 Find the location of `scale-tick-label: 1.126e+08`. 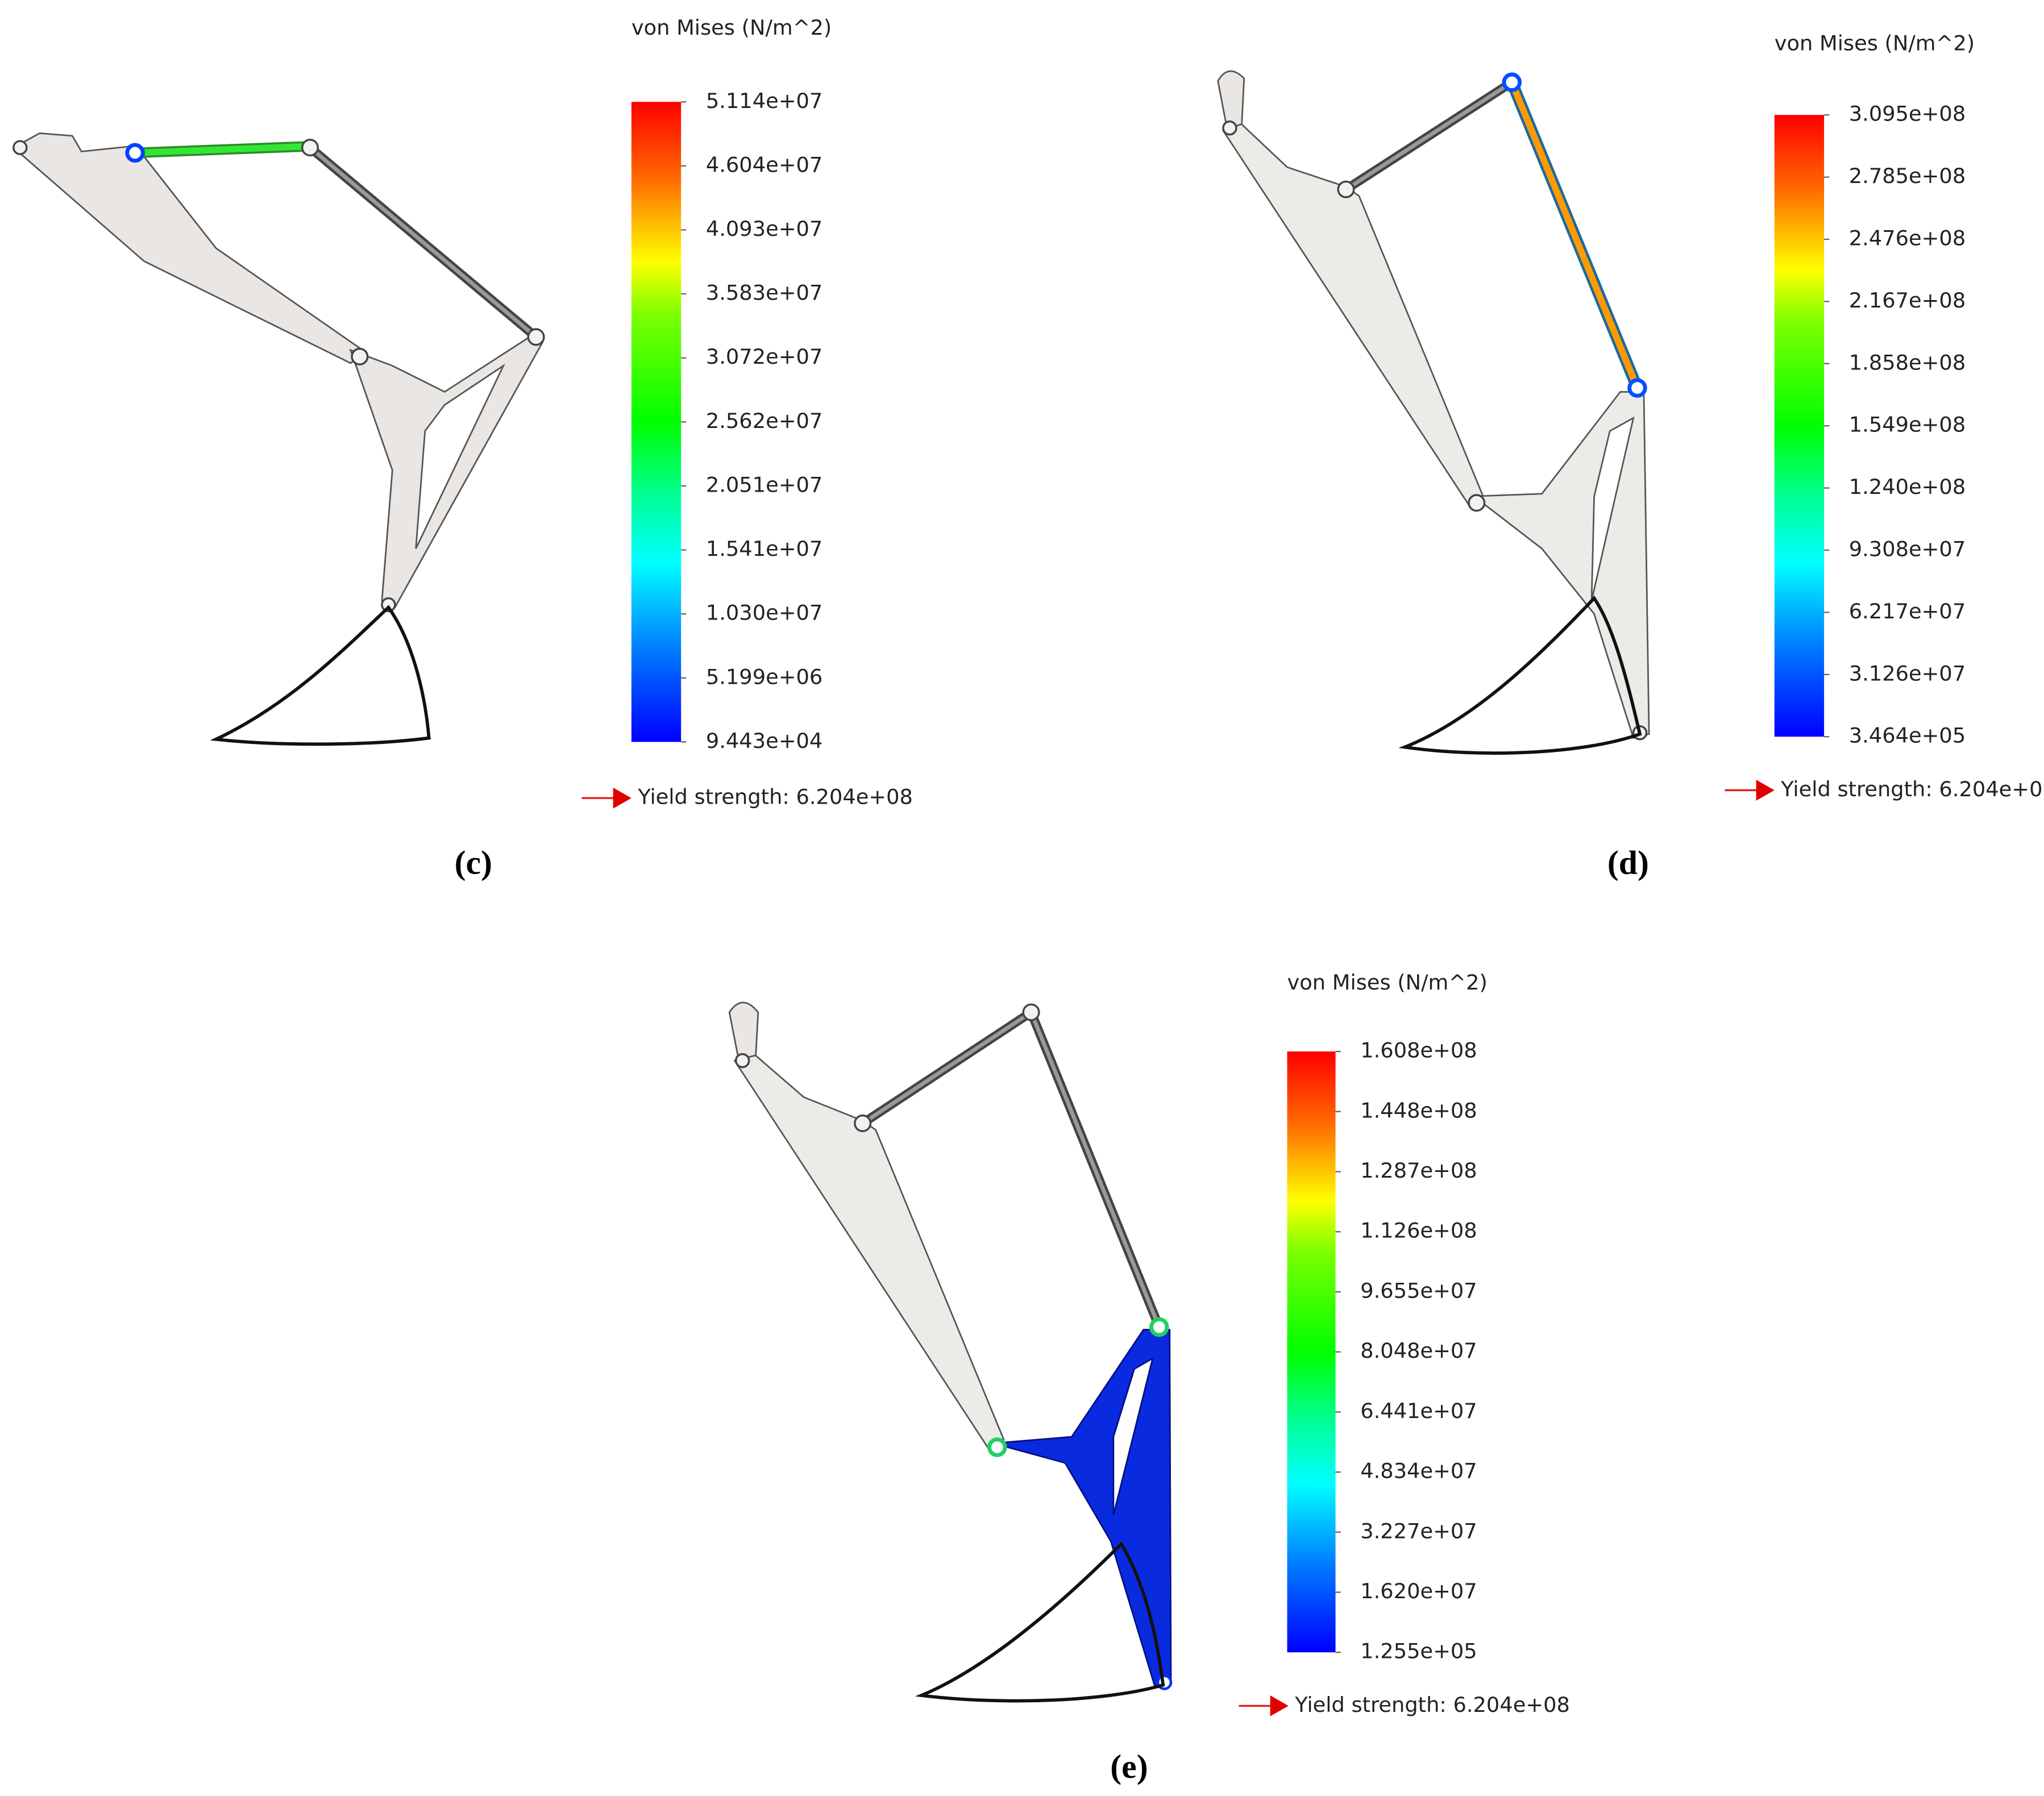

scale-tick-label: 1.126e+08 is located at coordinates (1418, 1231).